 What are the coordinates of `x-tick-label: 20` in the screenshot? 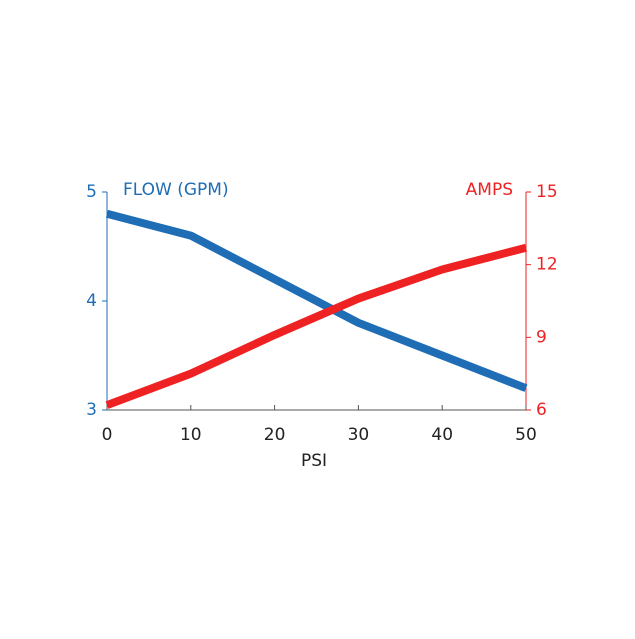 It's located at (275, 435).